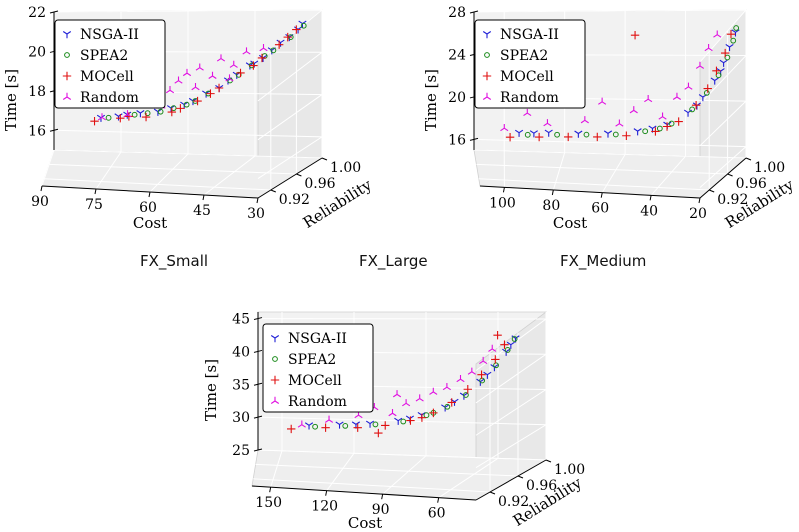 This screenshot has width=799, height=532. I want to click on z-tick-label: 25, so click(241, 451).